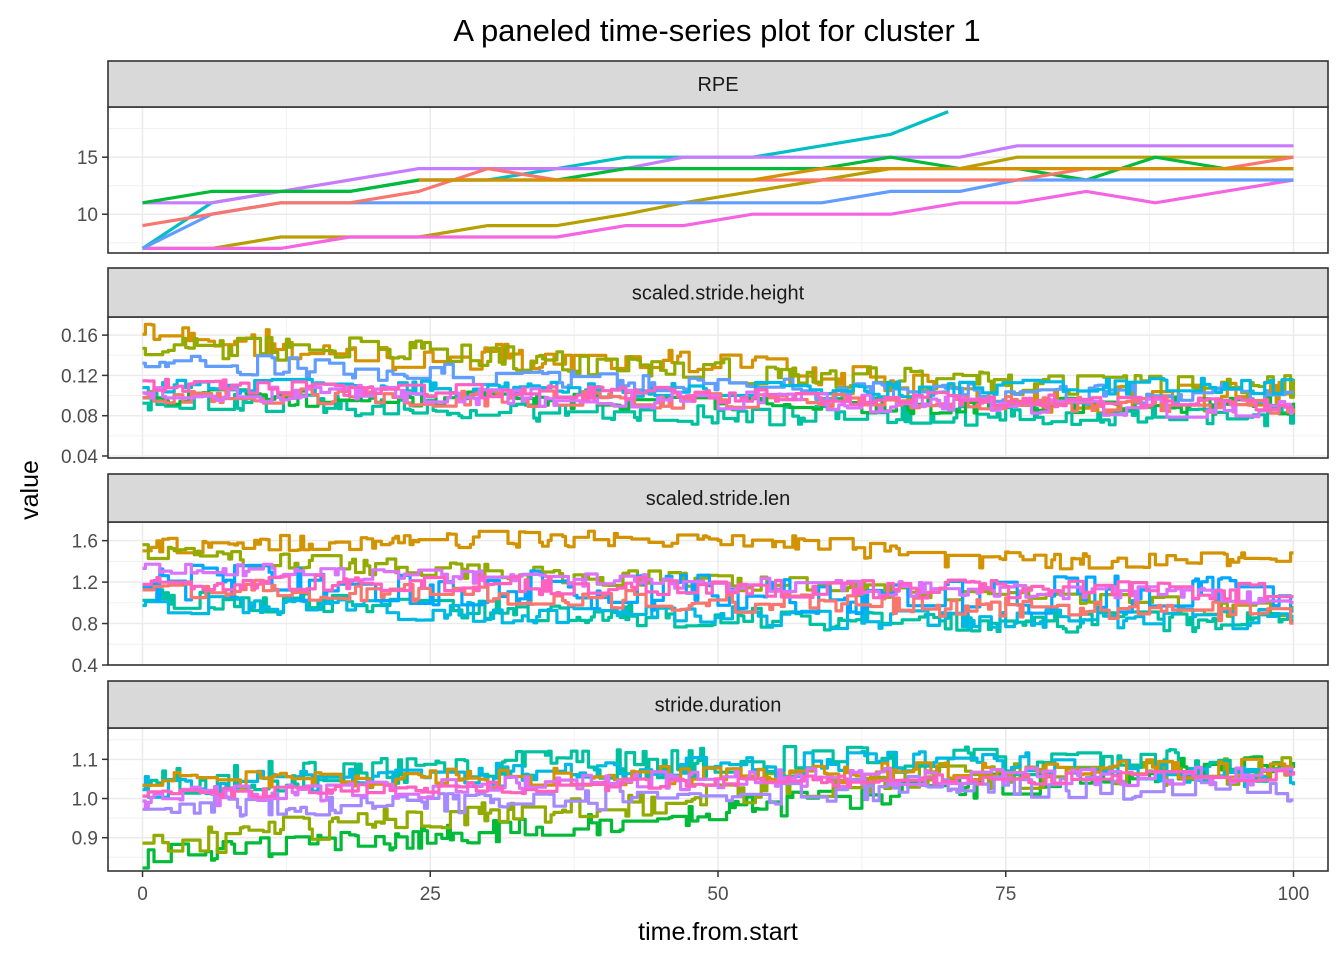  Describe the element at coordinates (79, 376) in the screenshot. I see `y-tick-label: 0.12` at that location.